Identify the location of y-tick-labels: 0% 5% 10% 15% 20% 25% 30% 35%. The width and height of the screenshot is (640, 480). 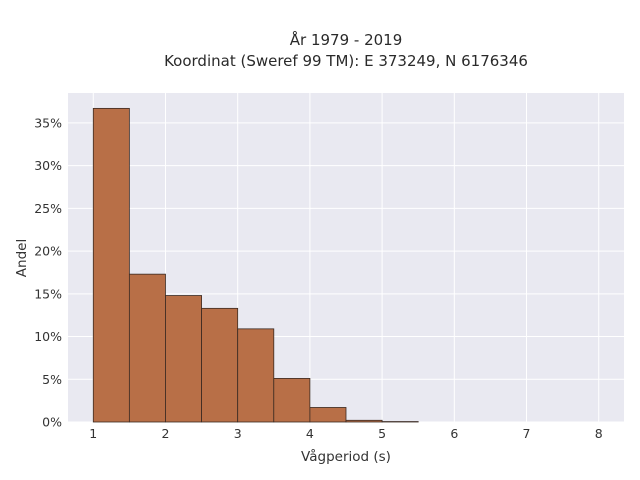
(48, 272).